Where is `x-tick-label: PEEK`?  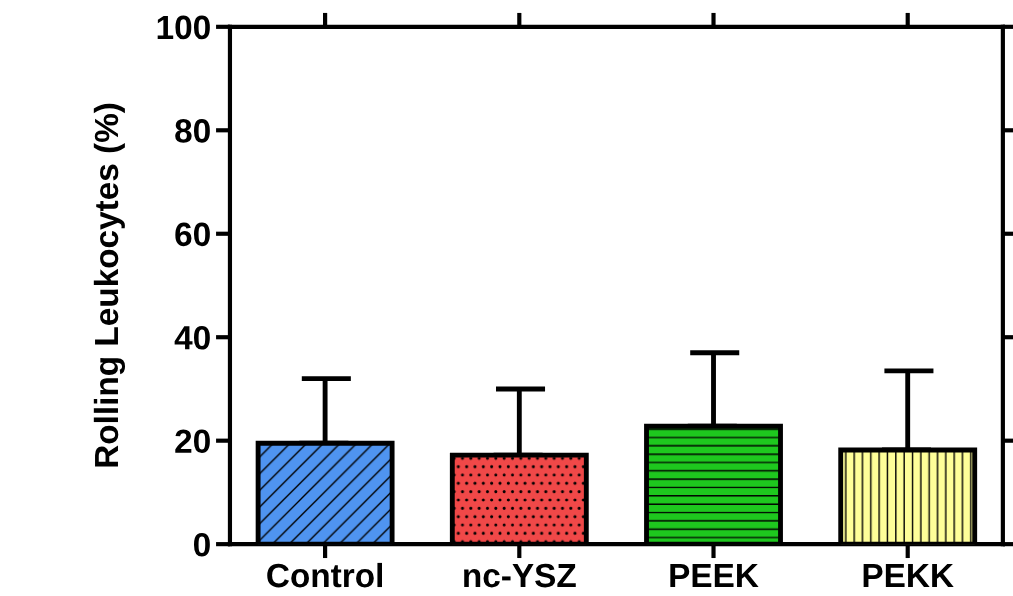 x-tick-label: PEEK is located at coordinates (714, 576).